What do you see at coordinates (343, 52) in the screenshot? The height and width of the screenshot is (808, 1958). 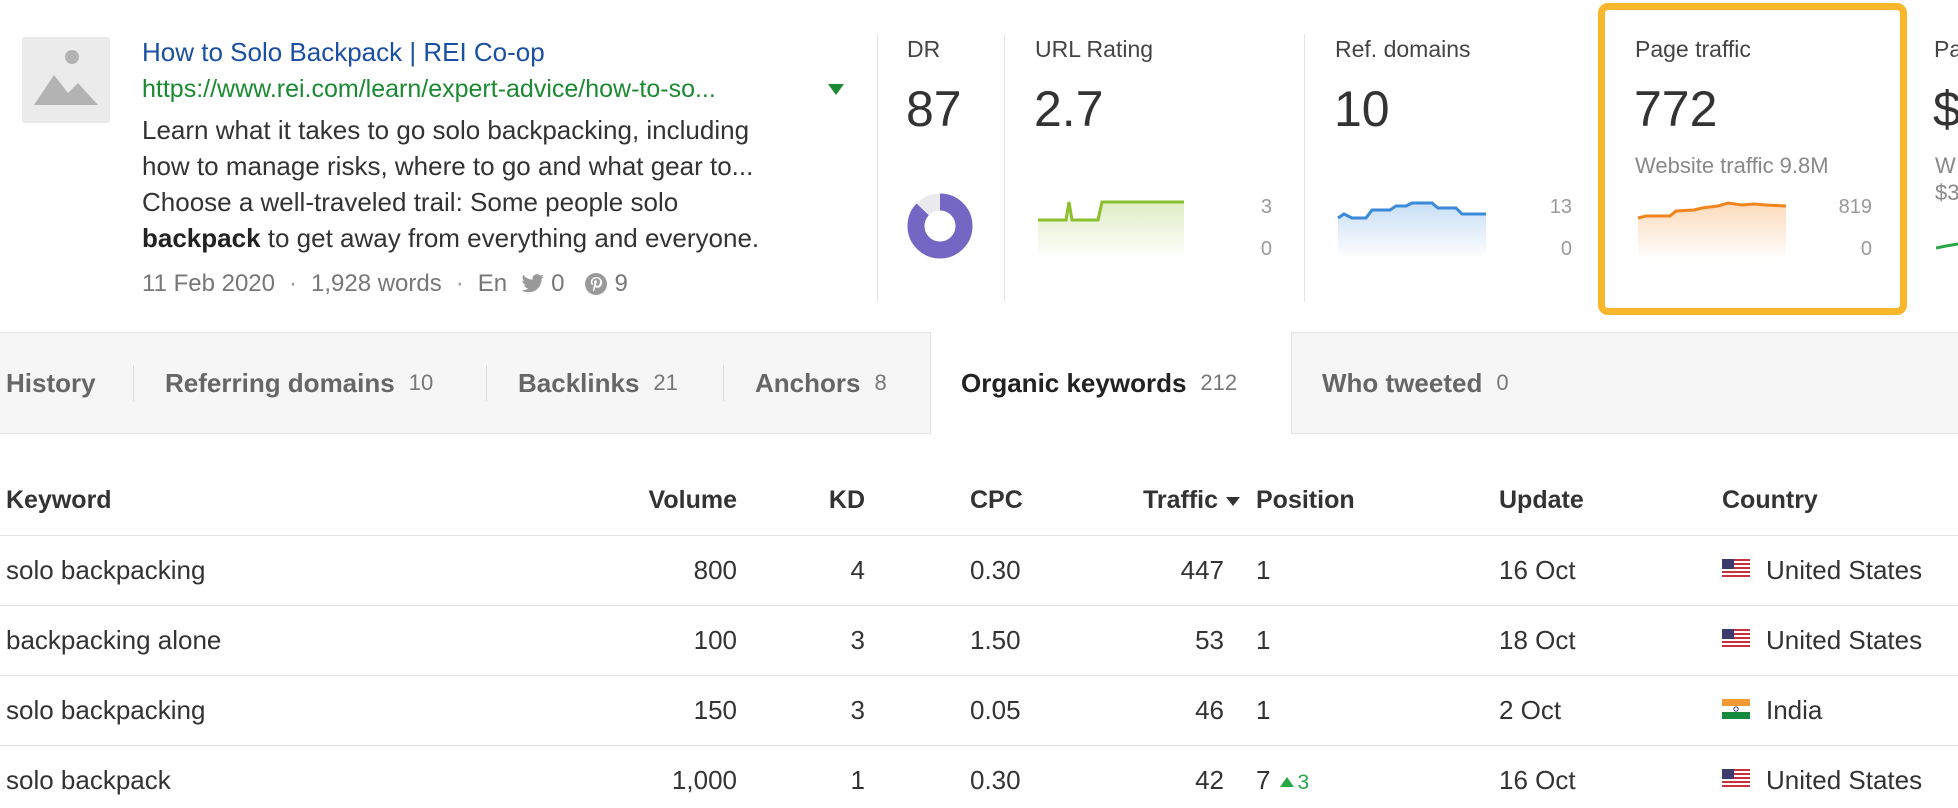 I see `result-title-link: How to Solo Backpack | REI Co-op` at bounding box center [343, 52].